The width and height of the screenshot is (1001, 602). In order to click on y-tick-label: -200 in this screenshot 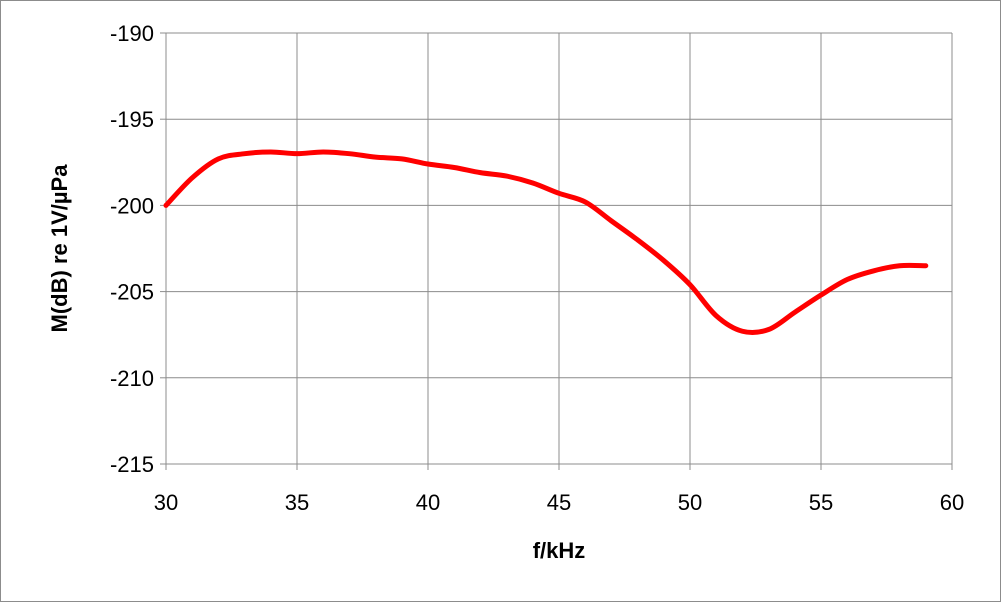, I will do `click(132, 205)`.